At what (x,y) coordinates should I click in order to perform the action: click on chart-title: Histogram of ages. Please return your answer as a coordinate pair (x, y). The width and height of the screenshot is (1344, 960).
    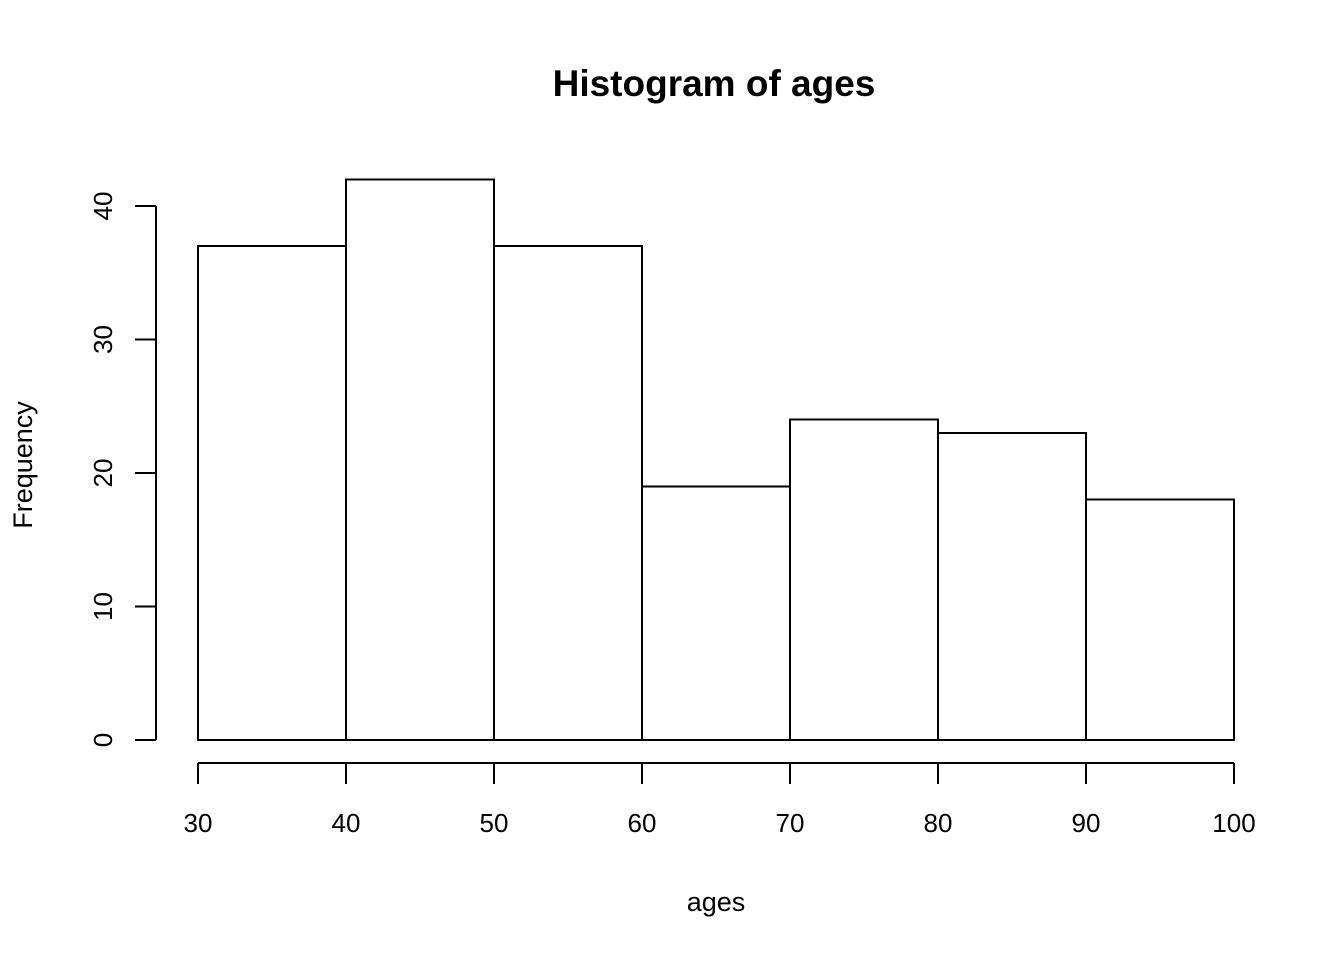
    Looking at the image, I should click on (714, 83).